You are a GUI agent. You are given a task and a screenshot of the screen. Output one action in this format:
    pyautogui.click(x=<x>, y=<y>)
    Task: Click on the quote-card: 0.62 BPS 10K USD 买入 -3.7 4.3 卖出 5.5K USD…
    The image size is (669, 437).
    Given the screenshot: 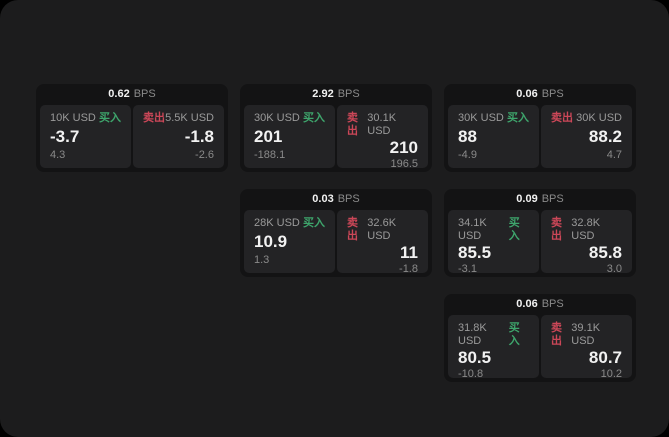 What is the action you would take?
    pyautogui.click(x=132, y=128)
    